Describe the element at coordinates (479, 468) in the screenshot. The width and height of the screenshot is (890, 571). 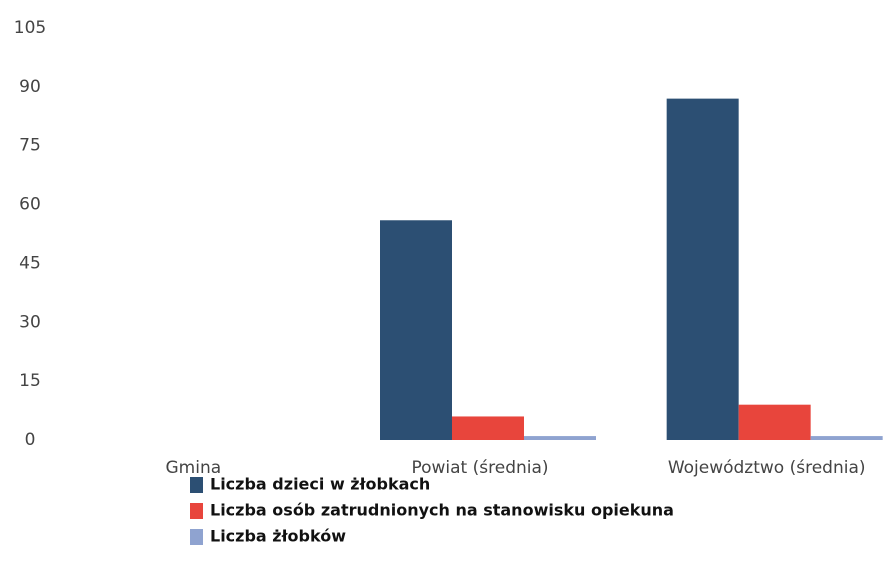
I see `x-tick-label: Powiat (średnia)` at that location.